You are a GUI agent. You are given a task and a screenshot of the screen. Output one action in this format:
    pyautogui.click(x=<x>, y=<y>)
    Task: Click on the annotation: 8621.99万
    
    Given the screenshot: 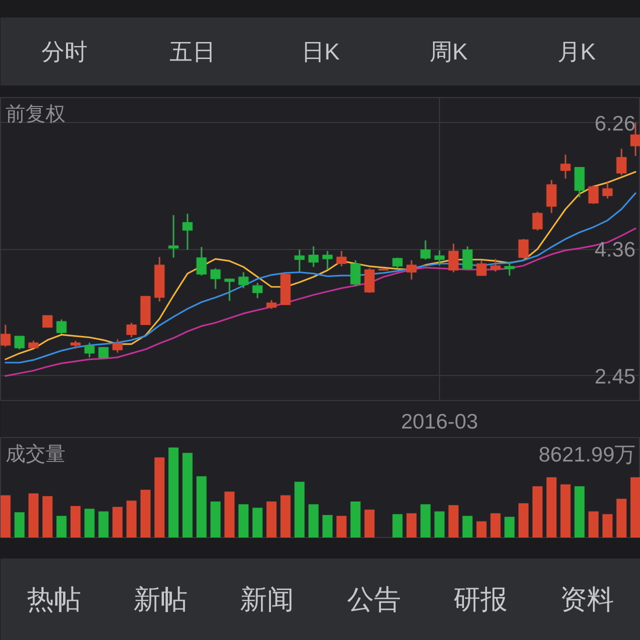 What is the action you would take?
    pyautogui.click(x=587, y=455)
    